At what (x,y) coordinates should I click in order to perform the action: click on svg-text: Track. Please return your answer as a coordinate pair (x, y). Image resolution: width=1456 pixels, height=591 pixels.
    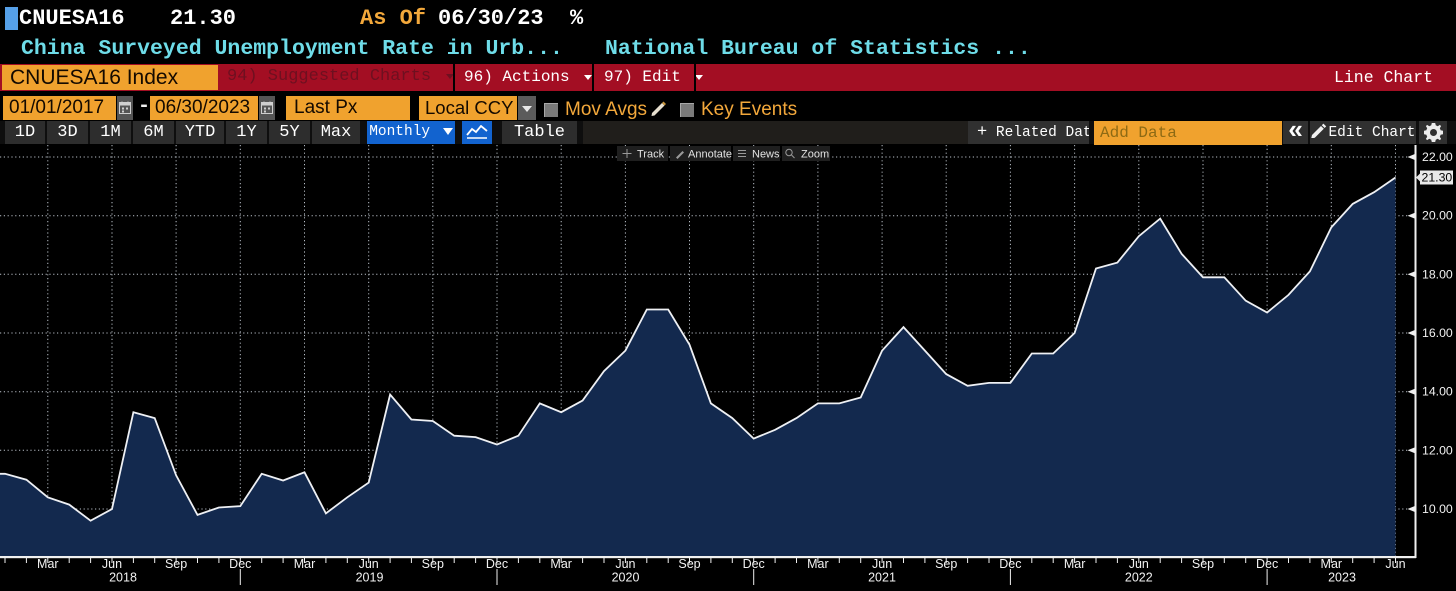
    Looking at the image, I should click on (651, 155).